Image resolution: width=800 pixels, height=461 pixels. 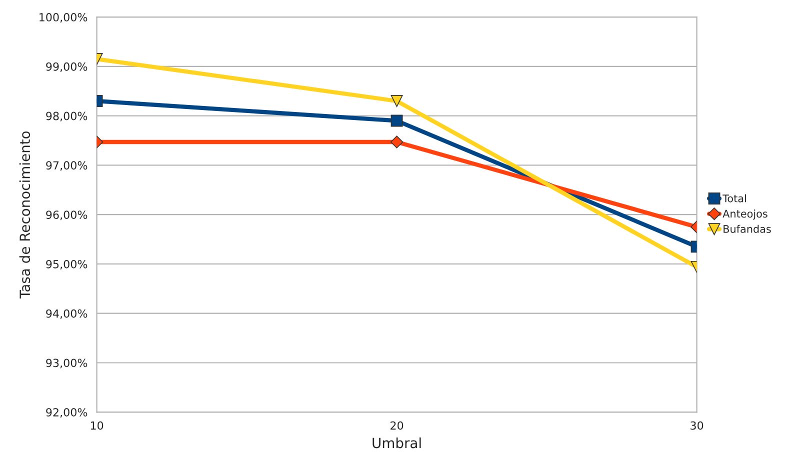 I want to click on y-tick-label: 96,00%, so click(x=67, y=215).